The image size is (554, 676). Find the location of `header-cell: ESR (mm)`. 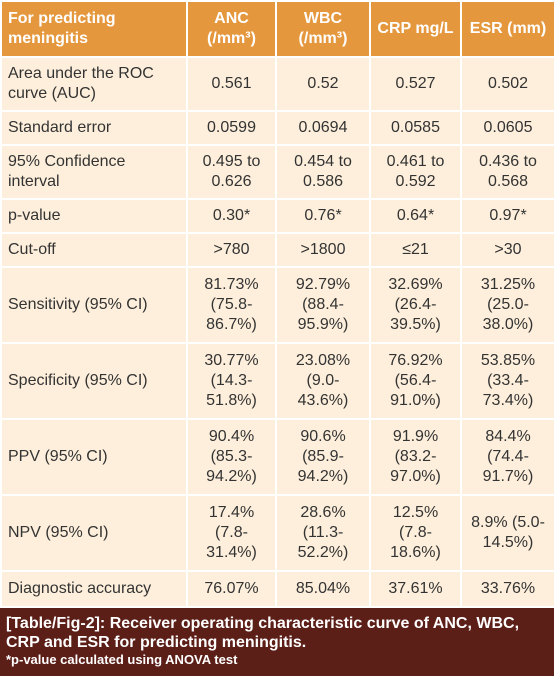

header-cell: ESR (mm) is located at coordinates (507, 29).